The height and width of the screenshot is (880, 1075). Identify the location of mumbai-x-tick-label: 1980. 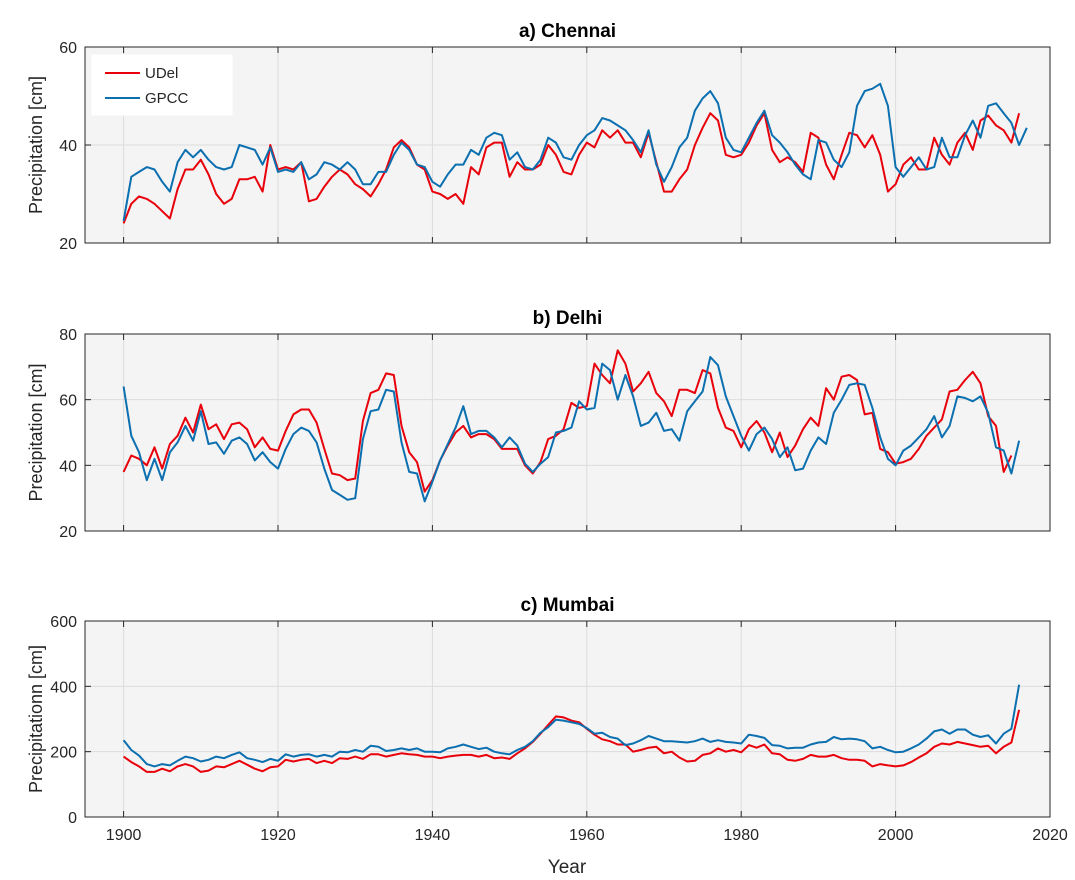
(741, 835).